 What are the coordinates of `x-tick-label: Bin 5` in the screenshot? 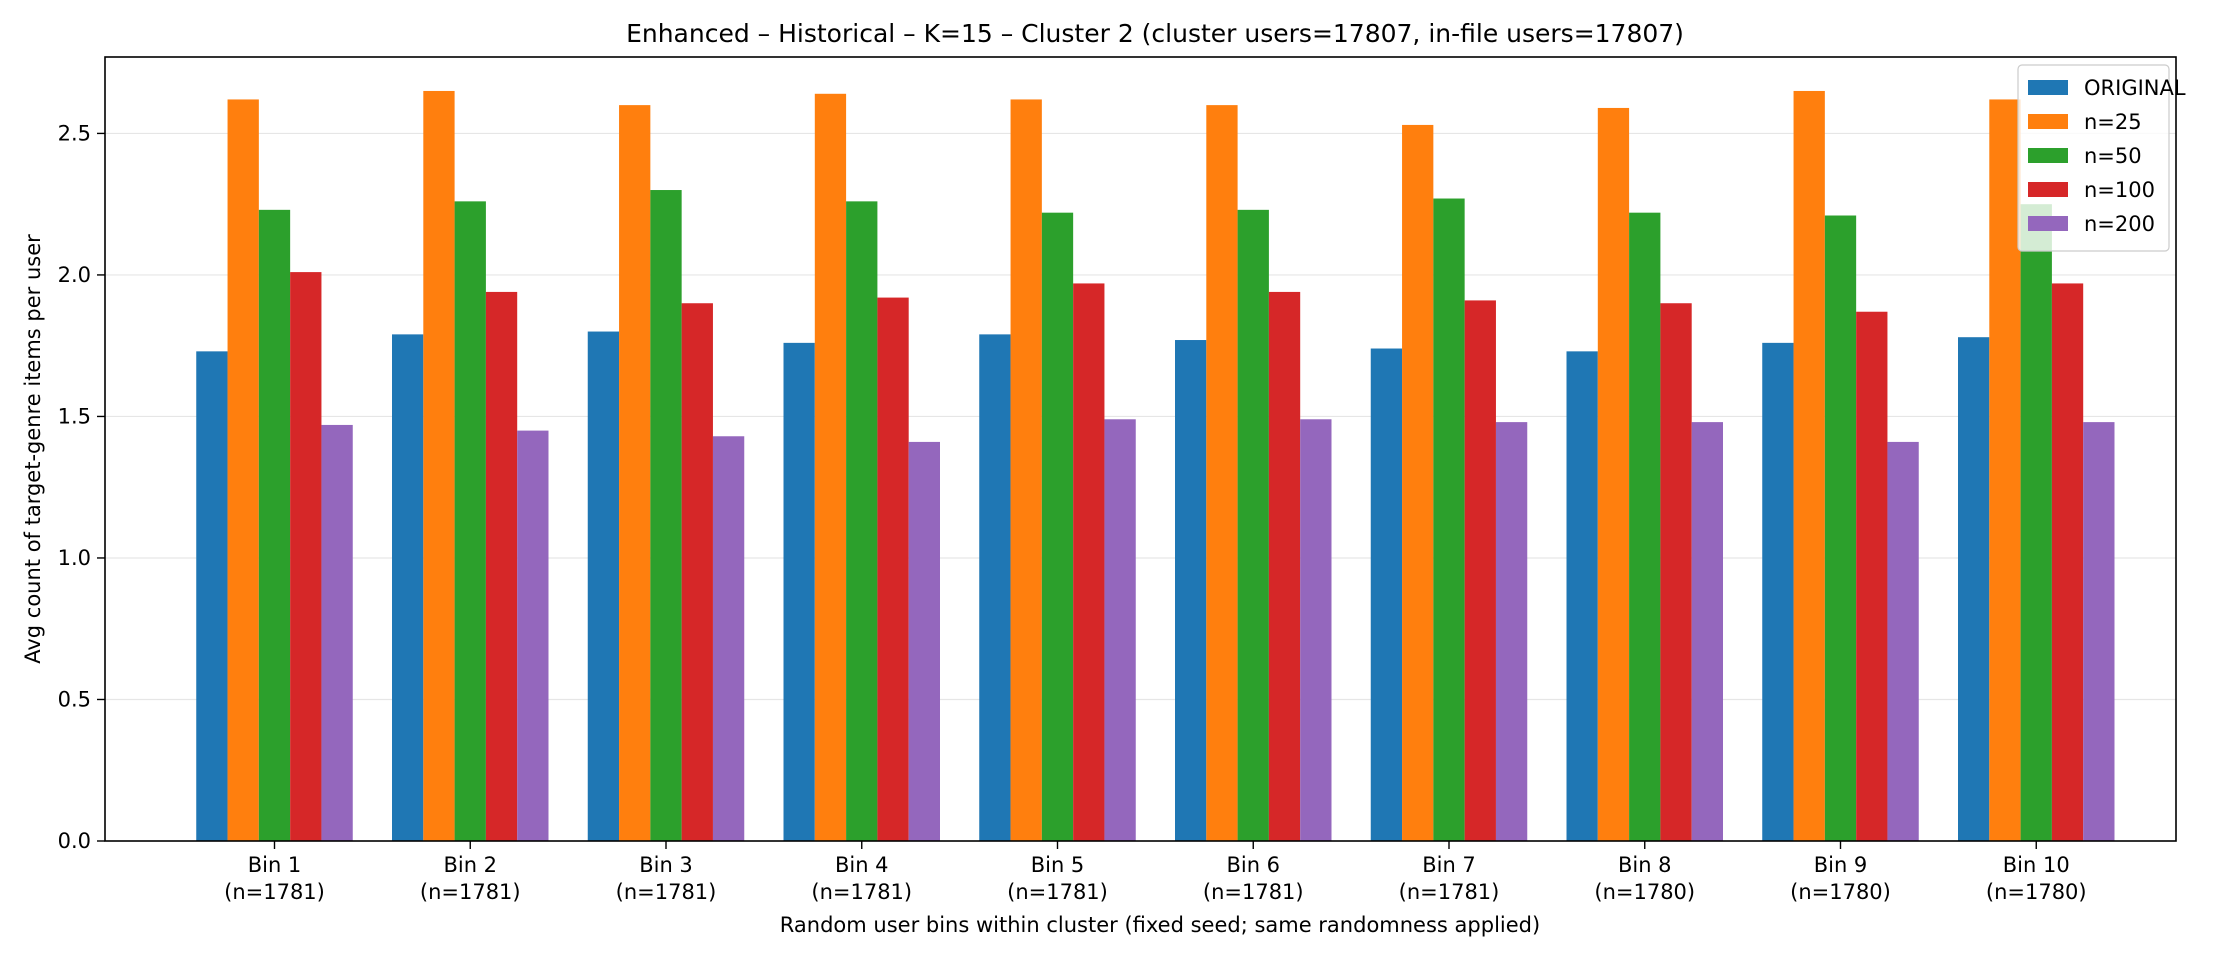 It's located at (1058, 865).